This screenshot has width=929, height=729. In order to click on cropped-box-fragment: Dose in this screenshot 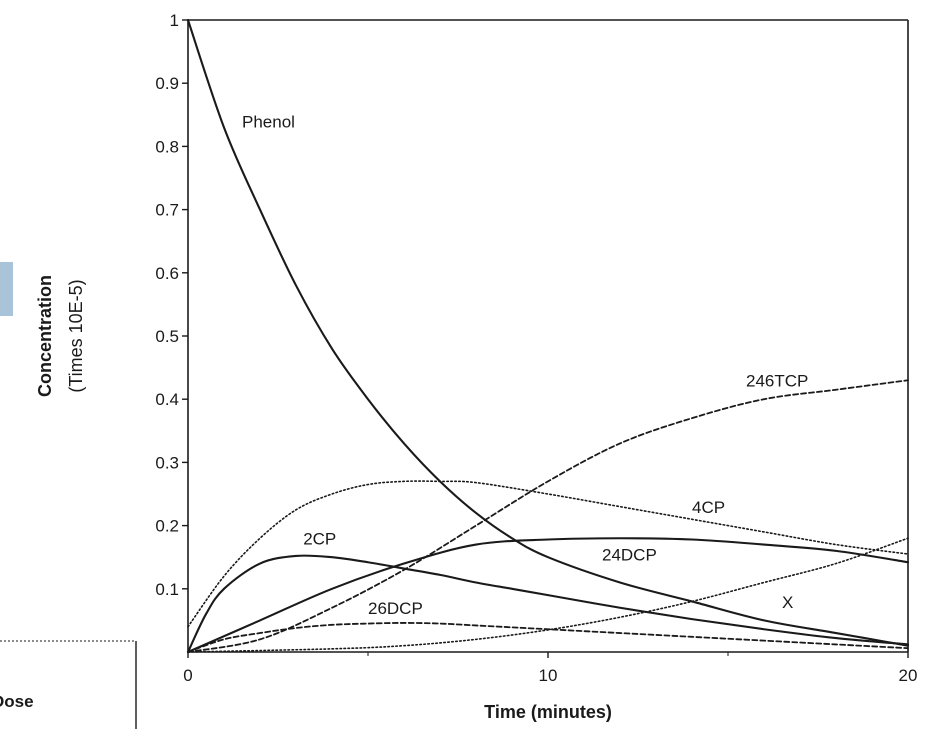, I will do `click(68, 684)`.